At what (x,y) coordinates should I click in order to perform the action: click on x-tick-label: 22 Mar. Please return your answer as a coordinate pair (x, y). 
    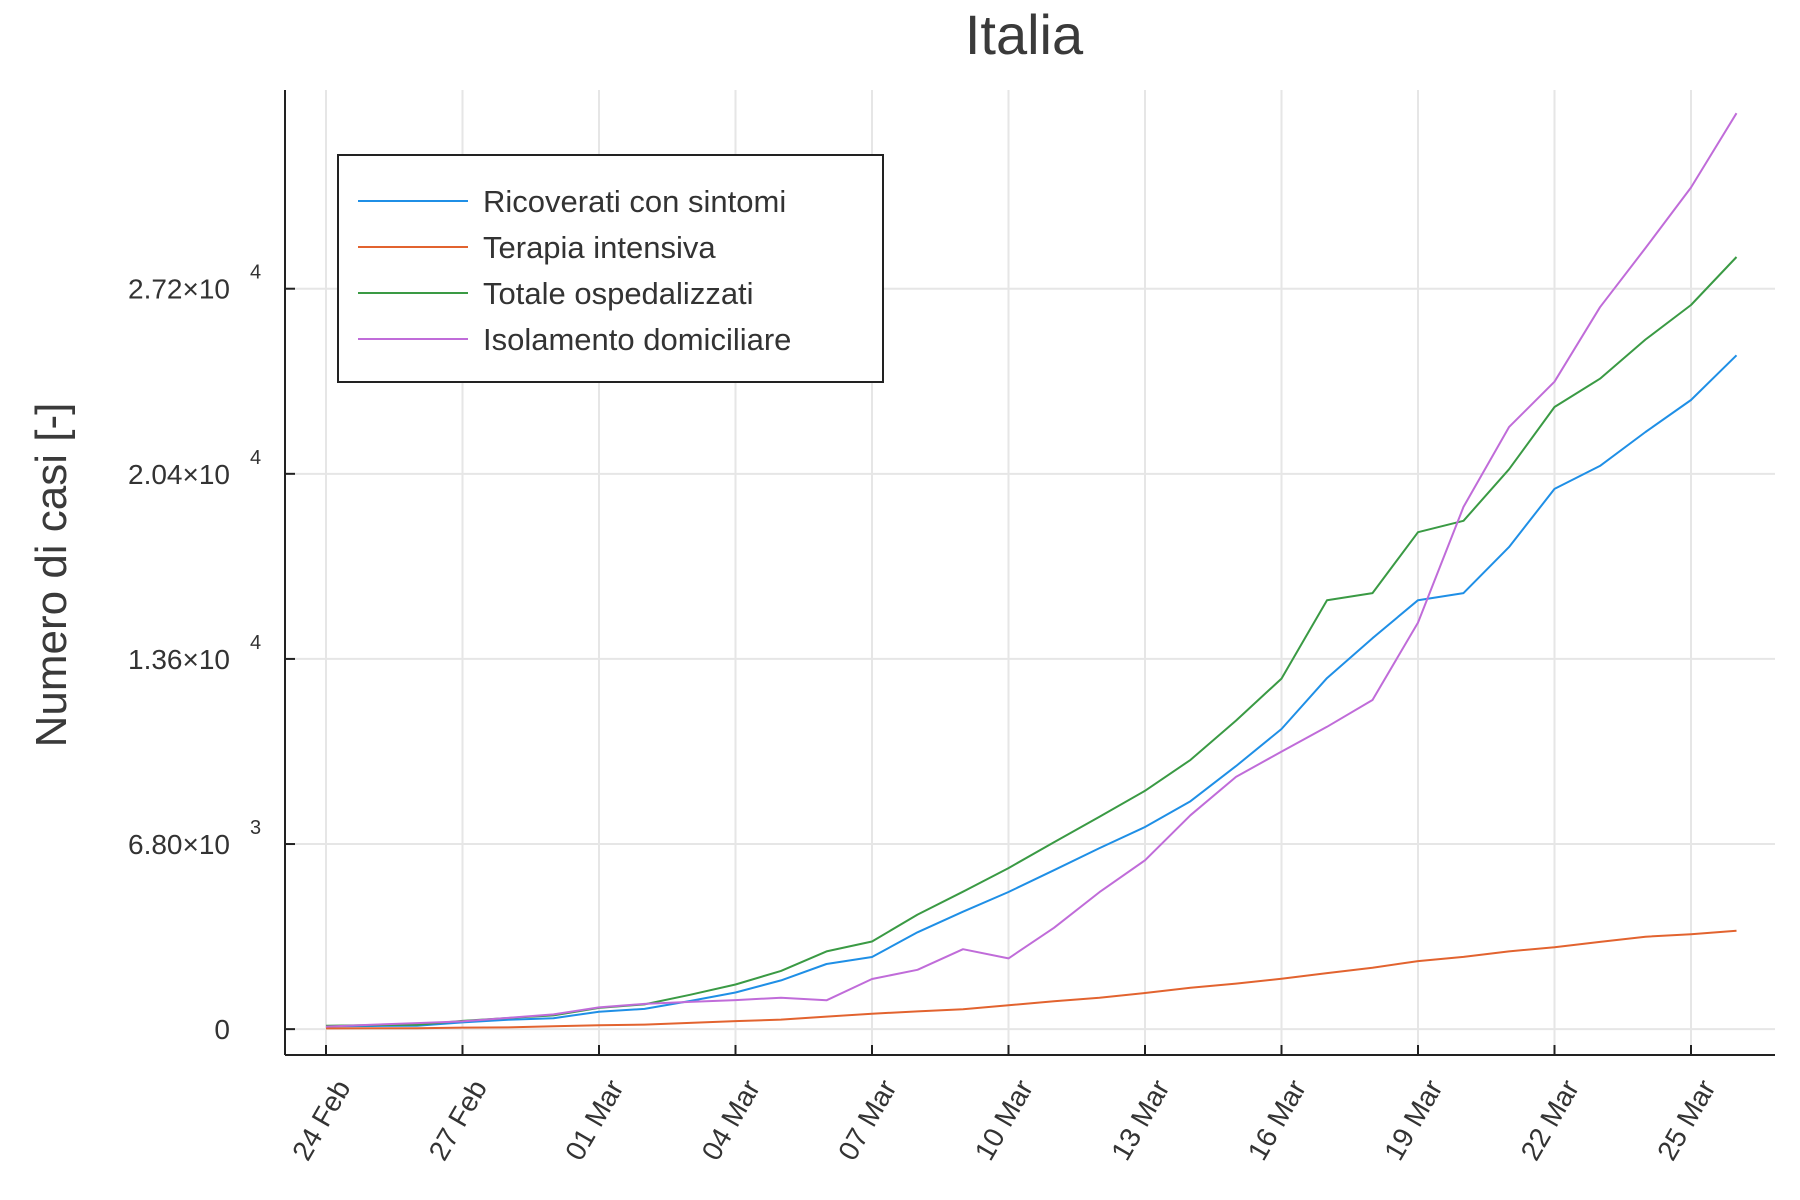
    Looking at the image, I should click on (1550, 1120).